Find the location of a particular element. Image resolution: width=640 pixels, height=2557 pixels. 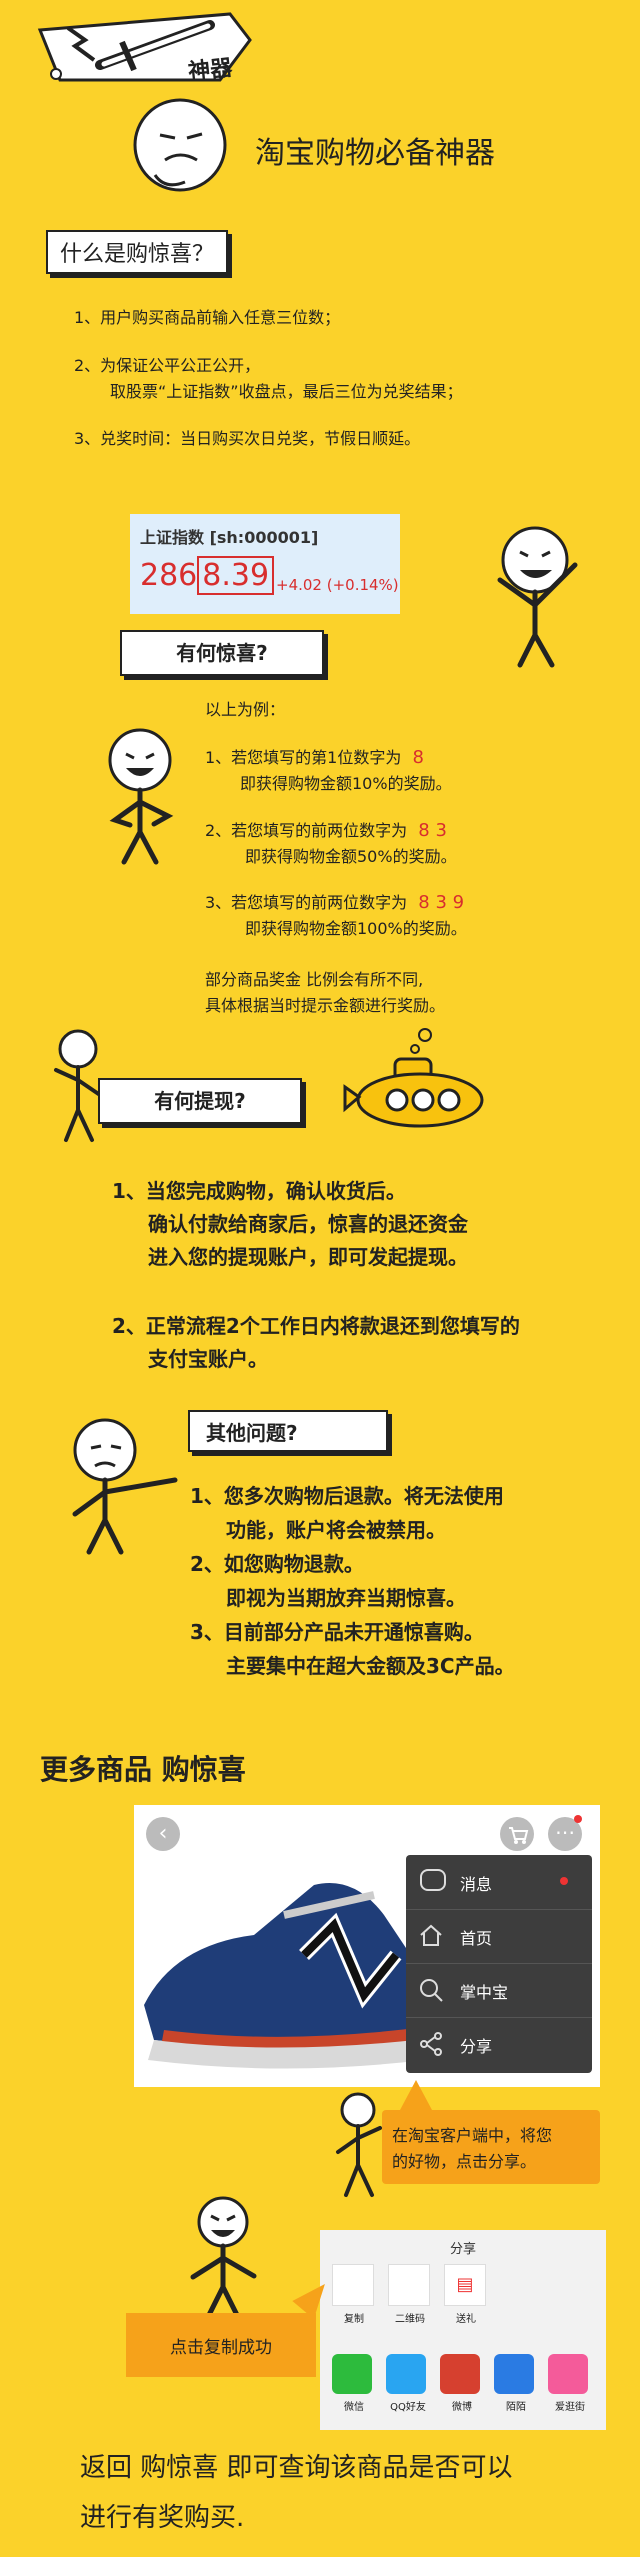

other-q1-line2: 功能，账户将会被禁用。 is located at coordinates (336, 1530).